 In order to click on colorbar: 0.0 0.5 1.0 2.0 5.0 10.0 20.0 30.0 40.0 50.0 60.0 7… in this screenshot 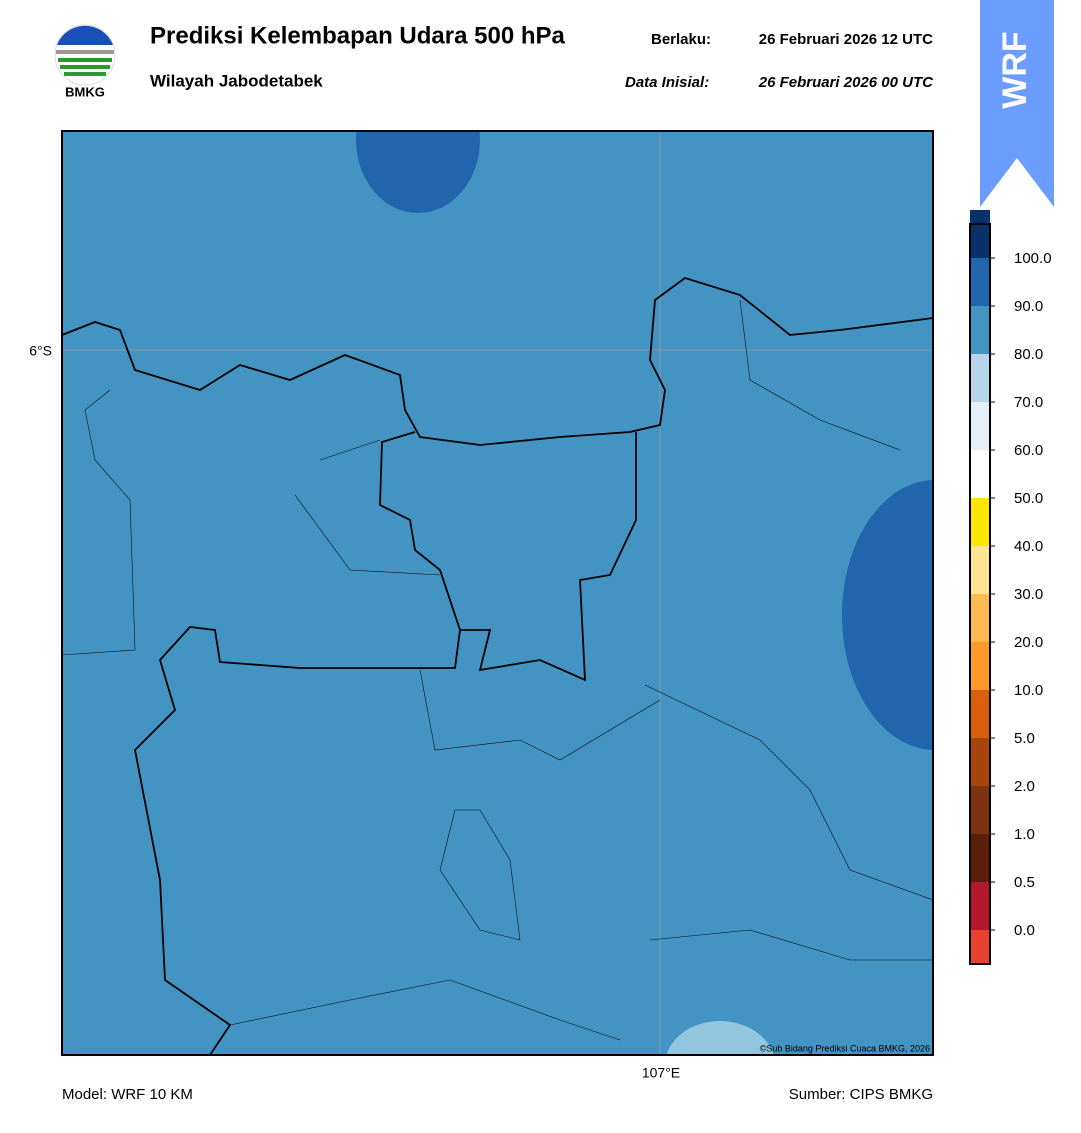, I will do `click(1010, 587)`.